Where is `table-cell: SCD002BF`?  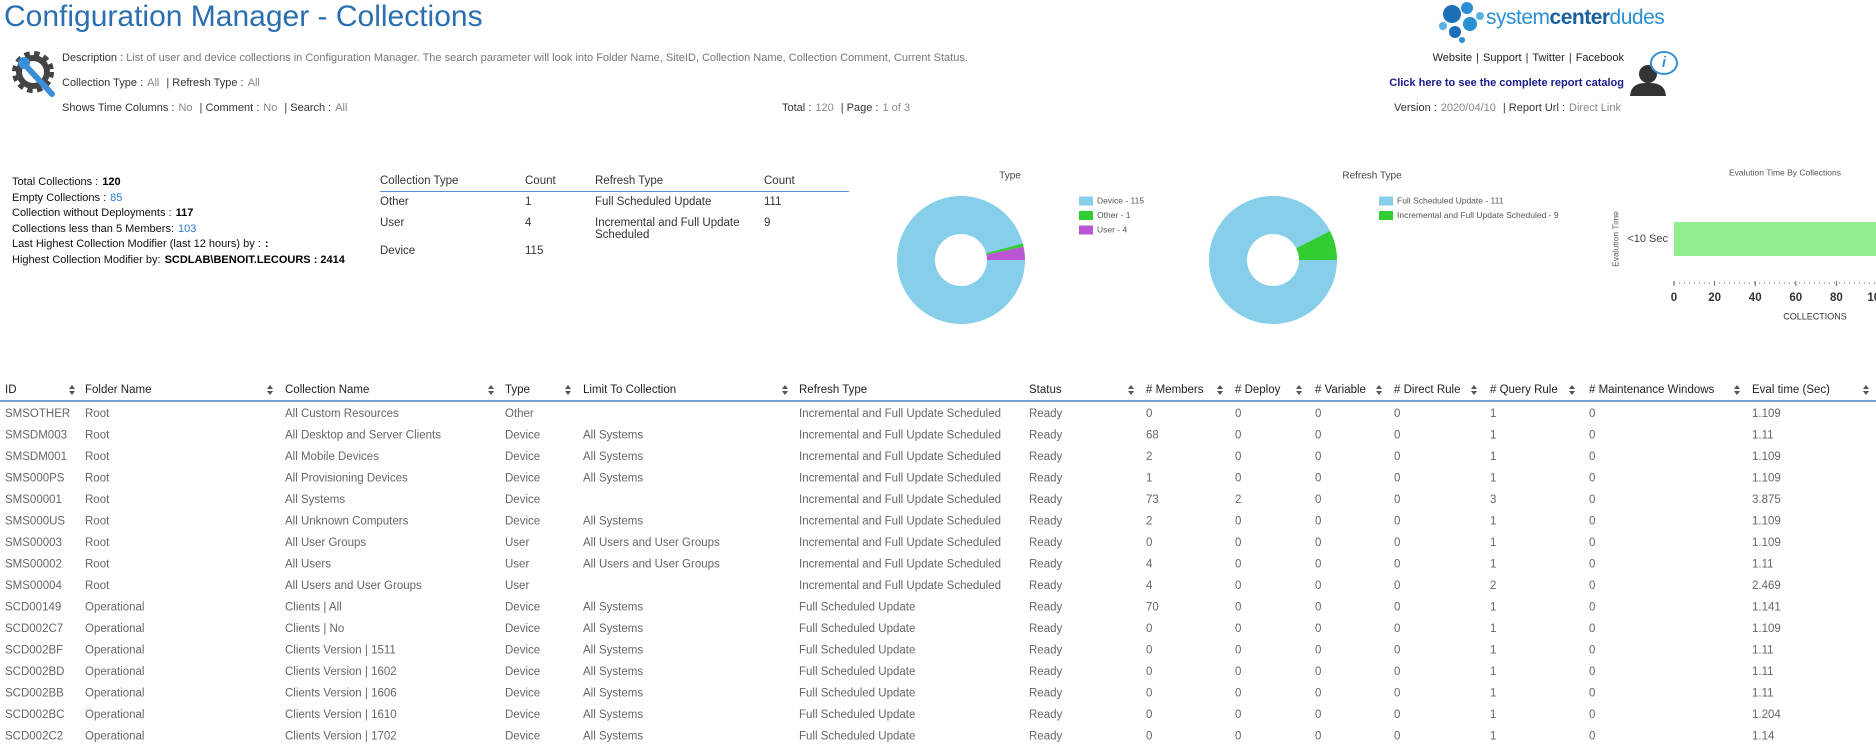 table-cell: SCD002BF is located at coordinates (34, 651).